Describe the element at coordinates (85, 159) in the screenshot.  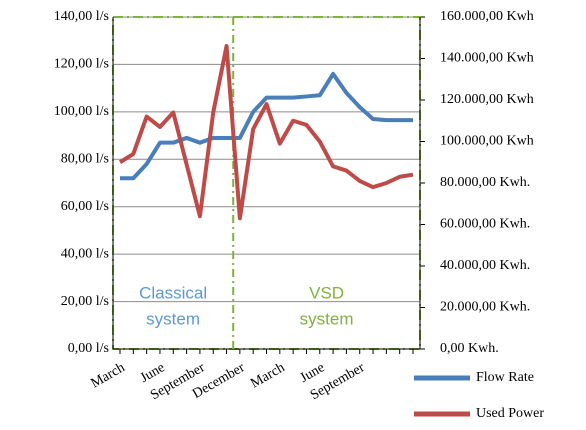
I see `y-tick-label: 80,00 l/s` at that location.